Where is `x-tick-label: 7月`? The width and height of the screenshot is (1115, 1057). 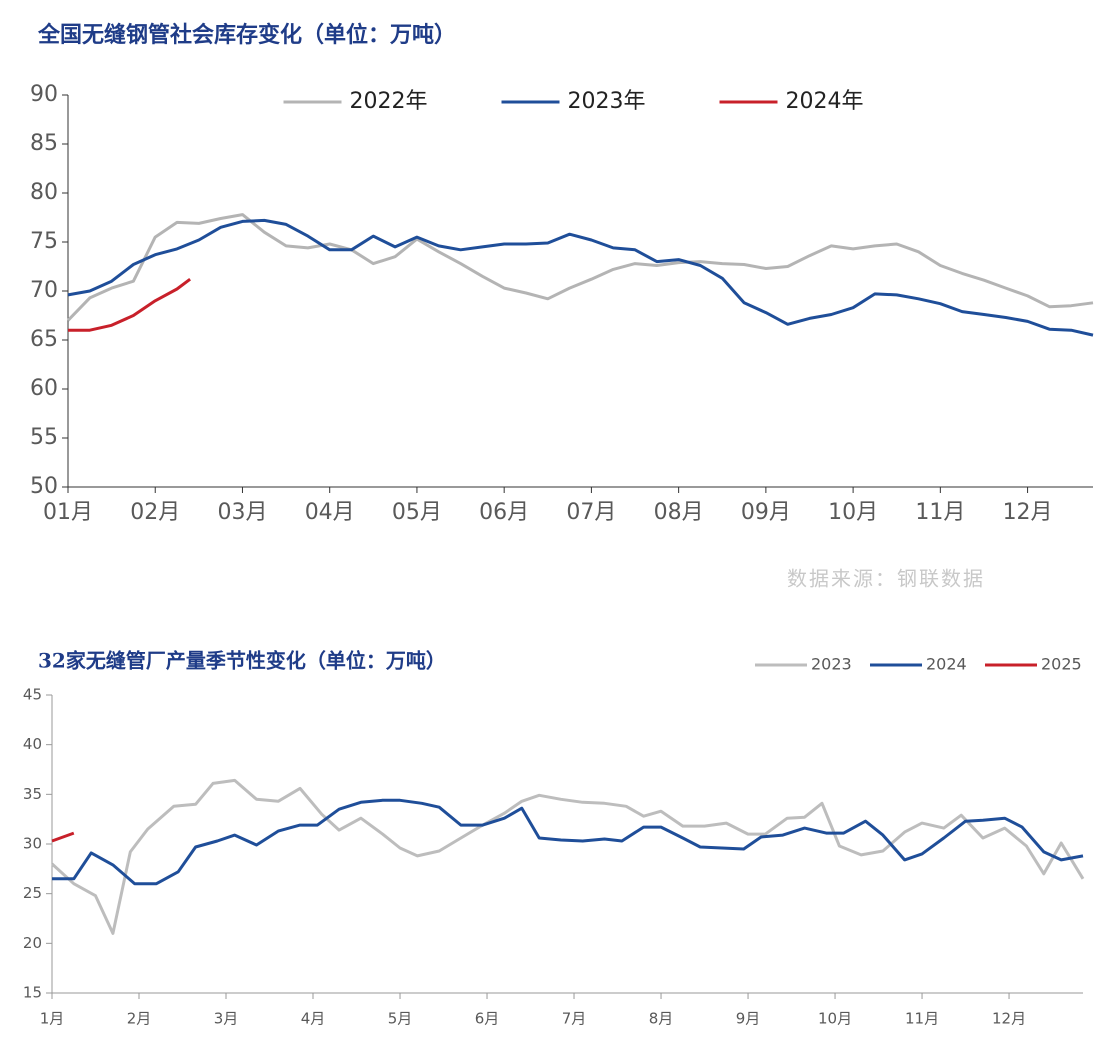
x-tick-label: 7月 is located at coordinates (574, 1019).